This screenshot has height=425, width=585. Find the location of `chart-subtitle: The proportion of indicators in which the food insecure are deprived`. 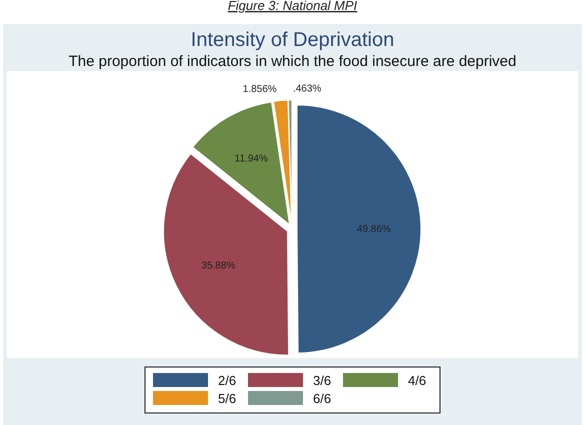

chart-subtitle: The proportion of indicators in which the food insecure are deprived is located at coordinates (292, 61).